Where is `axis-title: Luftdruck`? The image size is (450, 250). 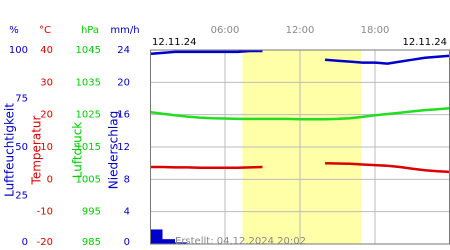 axis-title: Luftdruck is located at coordinates (78, 150).